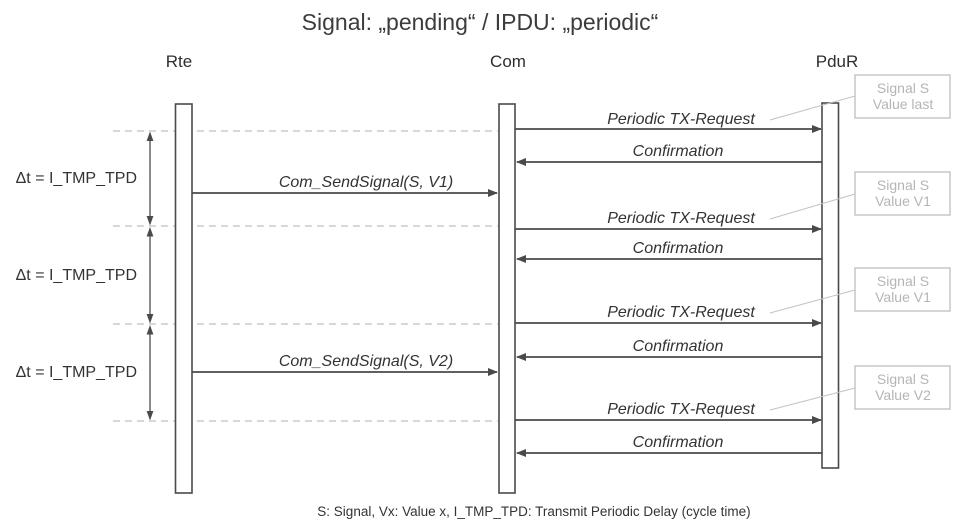  Describe the element at coordinates (681, 218) in the screenshot. I see `message-label-4: Periodic TX-Request` at that location.